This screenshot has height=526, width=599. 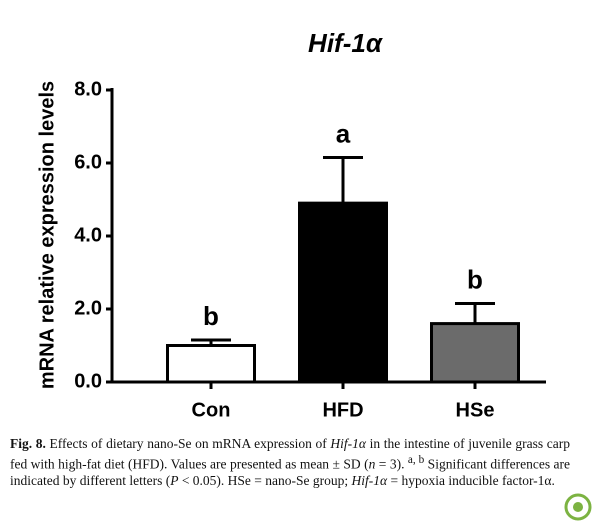 What do you see at coordinates (372, 464) in the screenshot?
I see `caption-var: n` at bounding box center [372, 464].